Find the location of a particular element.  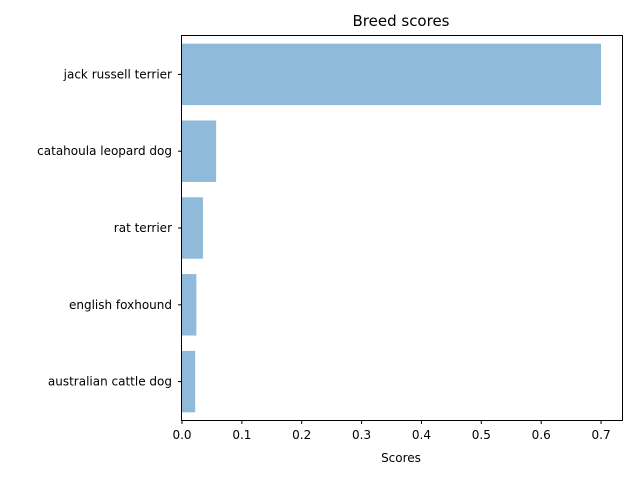

bar-rat-terrier is located at coordinates (192, 228).